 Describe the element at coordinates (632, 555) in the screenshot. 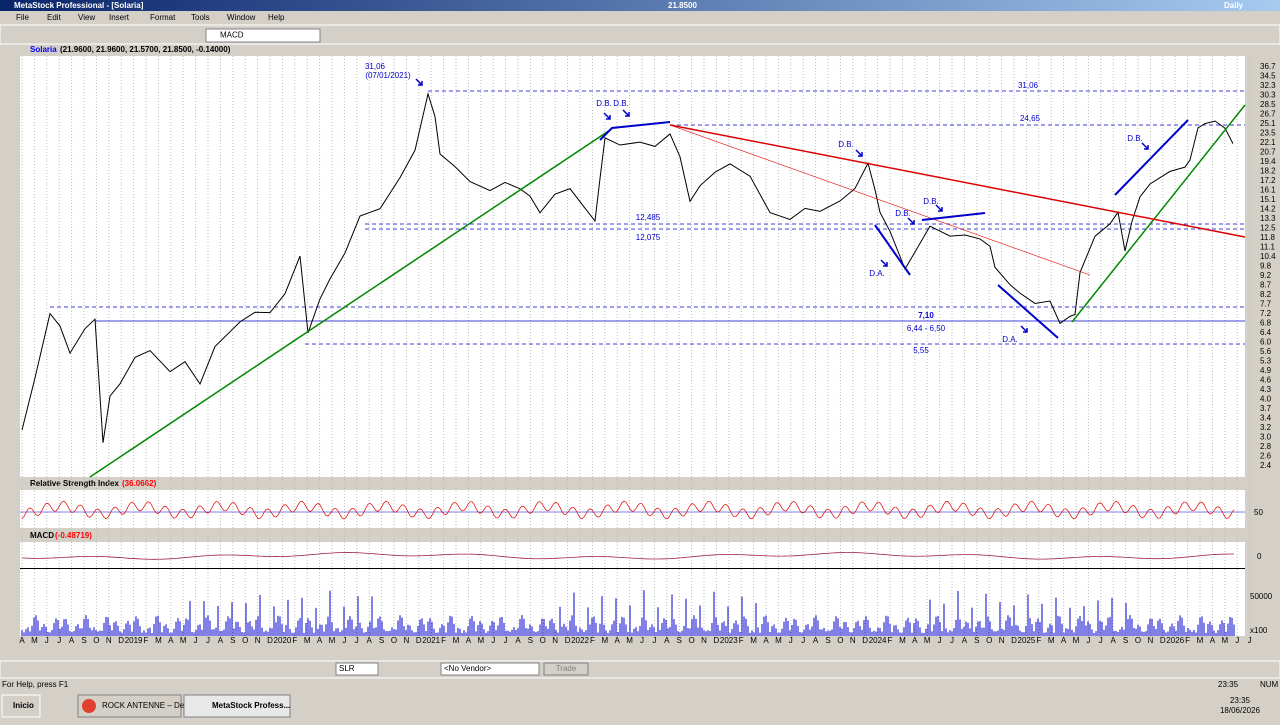

I see `macd-pane` at that location.